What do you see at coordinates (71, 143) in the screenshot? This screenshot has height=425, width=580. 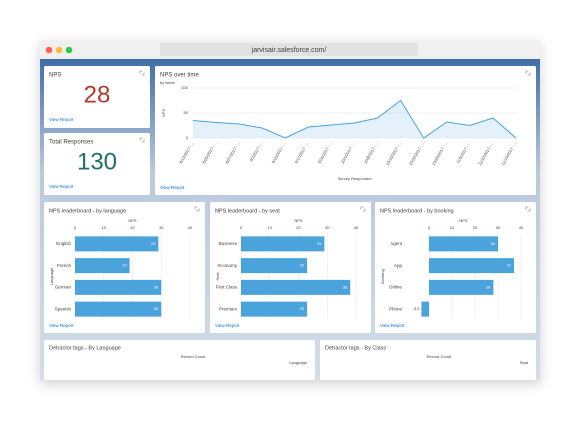 I see `kpi-title: Total Responses` at bounding box center [71, 143].